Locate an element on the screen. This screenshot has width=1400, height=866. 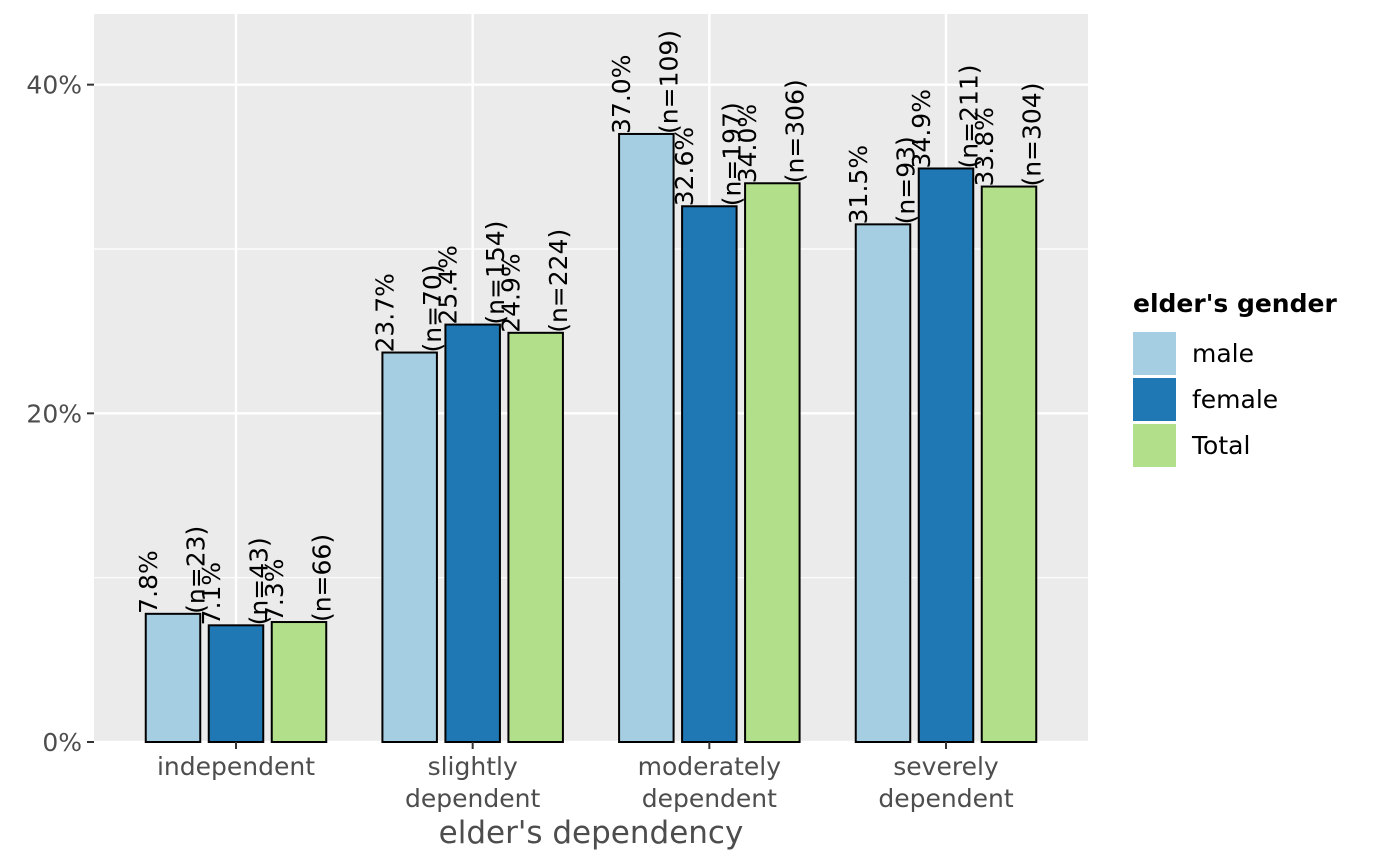
bar-value-label: 31.5% is located at coordinates (858, 184).